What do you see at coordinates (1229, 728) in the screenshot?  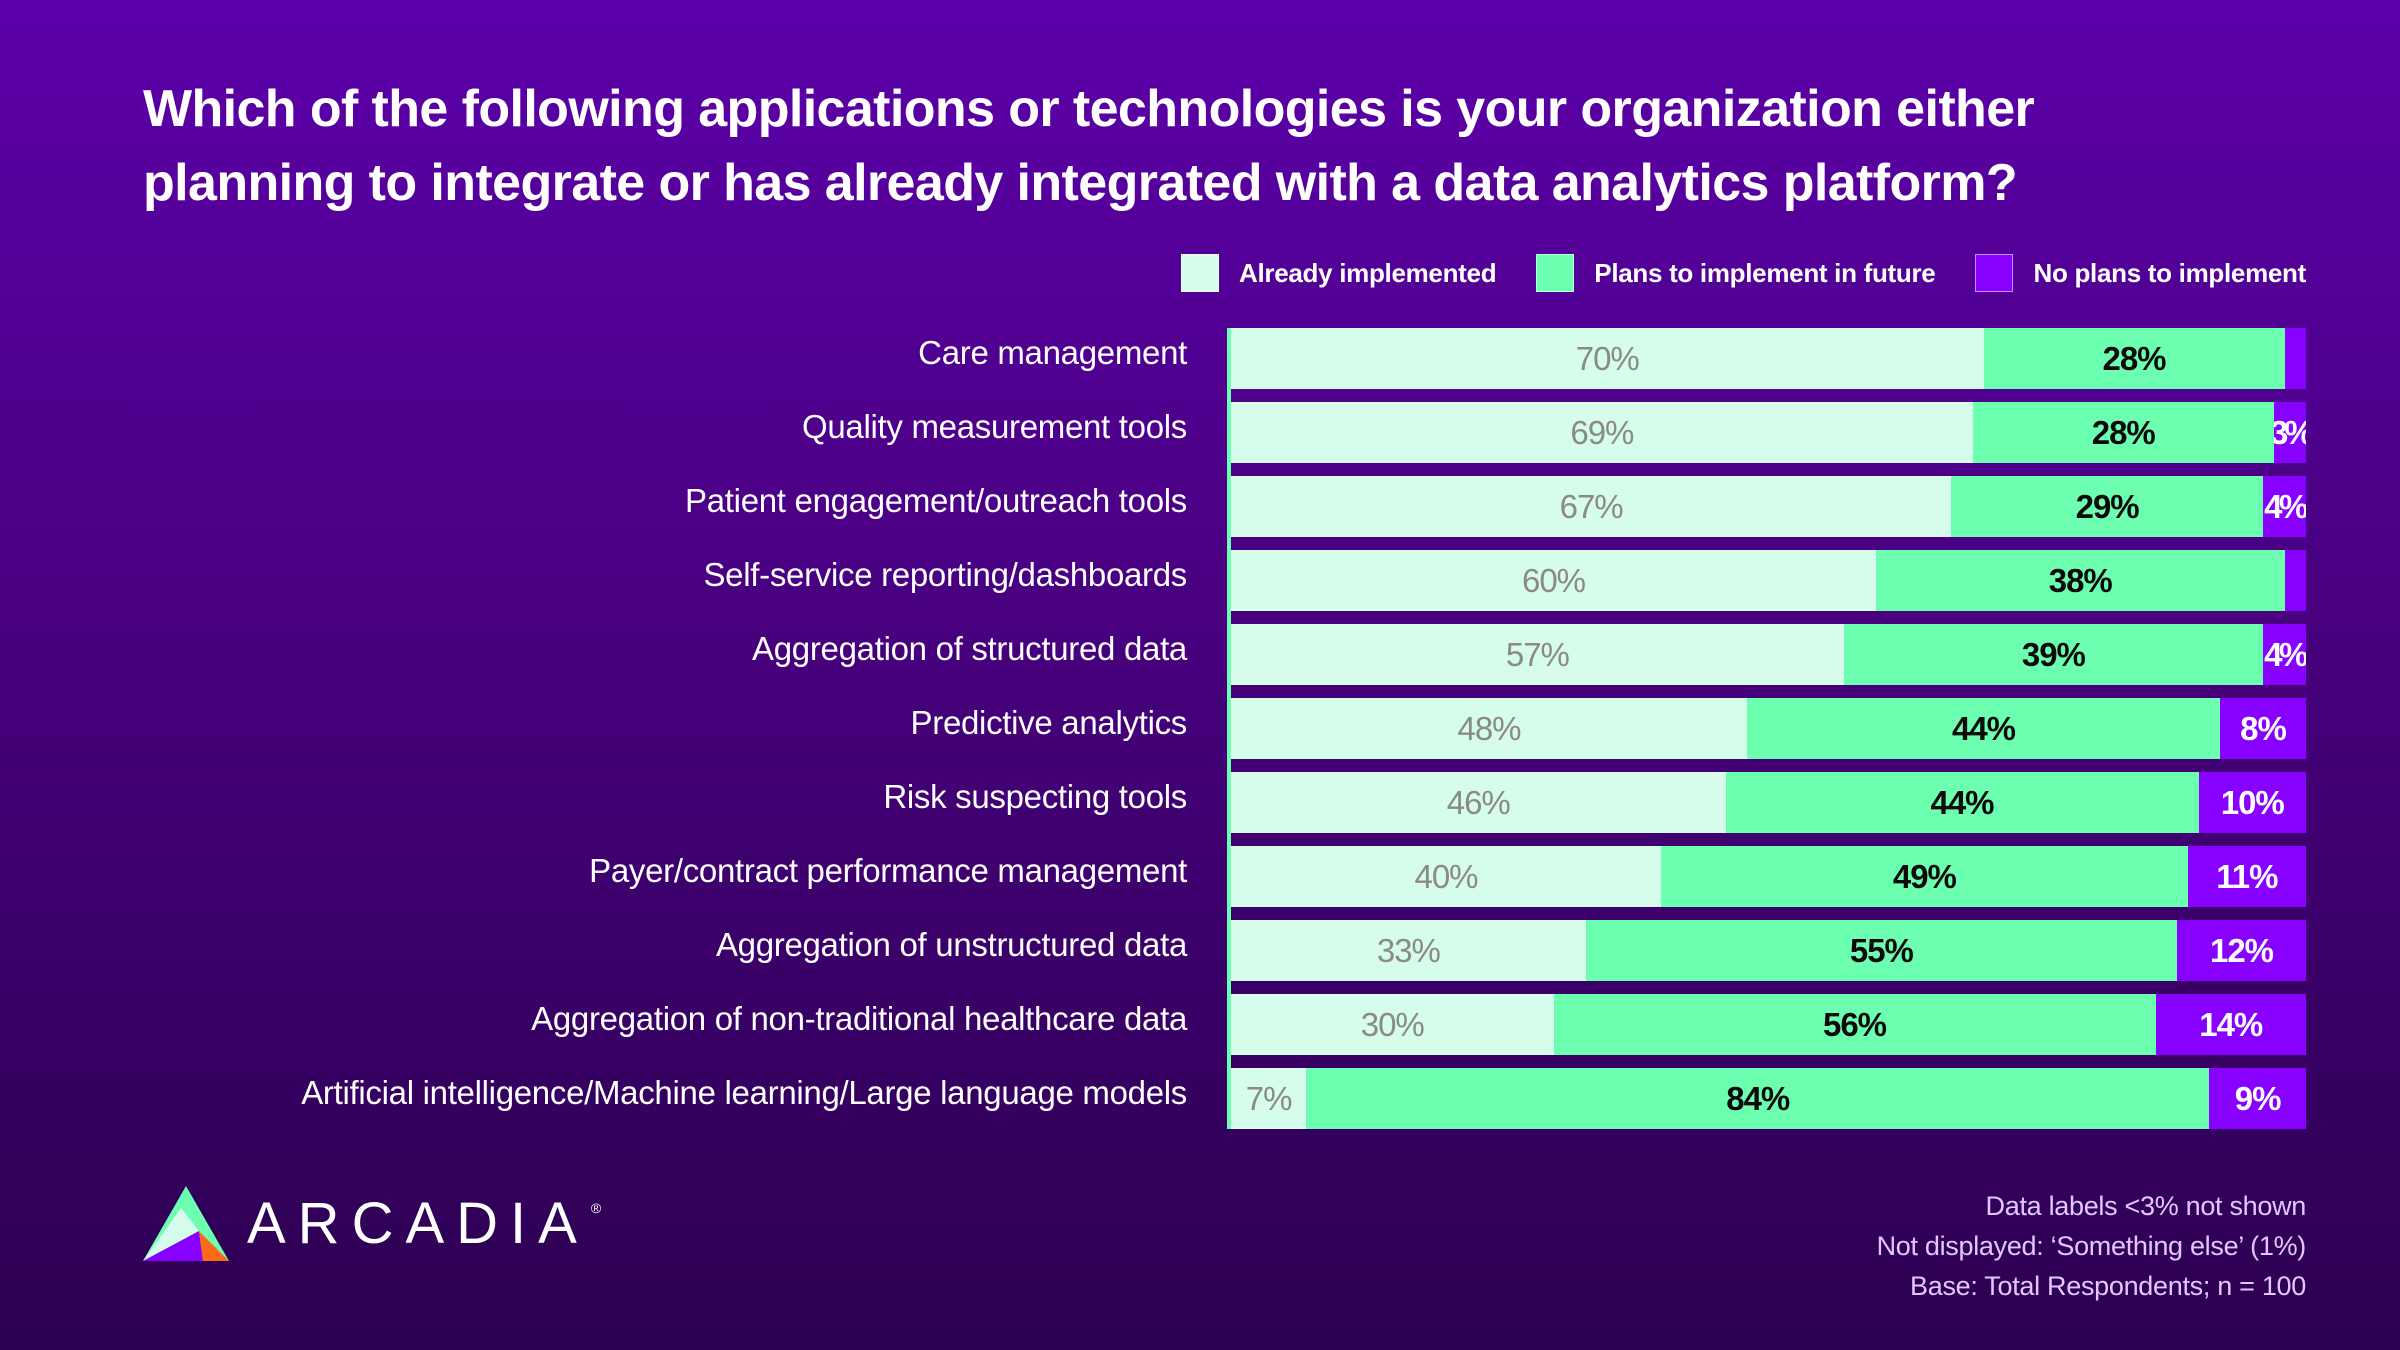 I see `category-axis-line` at bounding box center [1229, 728].